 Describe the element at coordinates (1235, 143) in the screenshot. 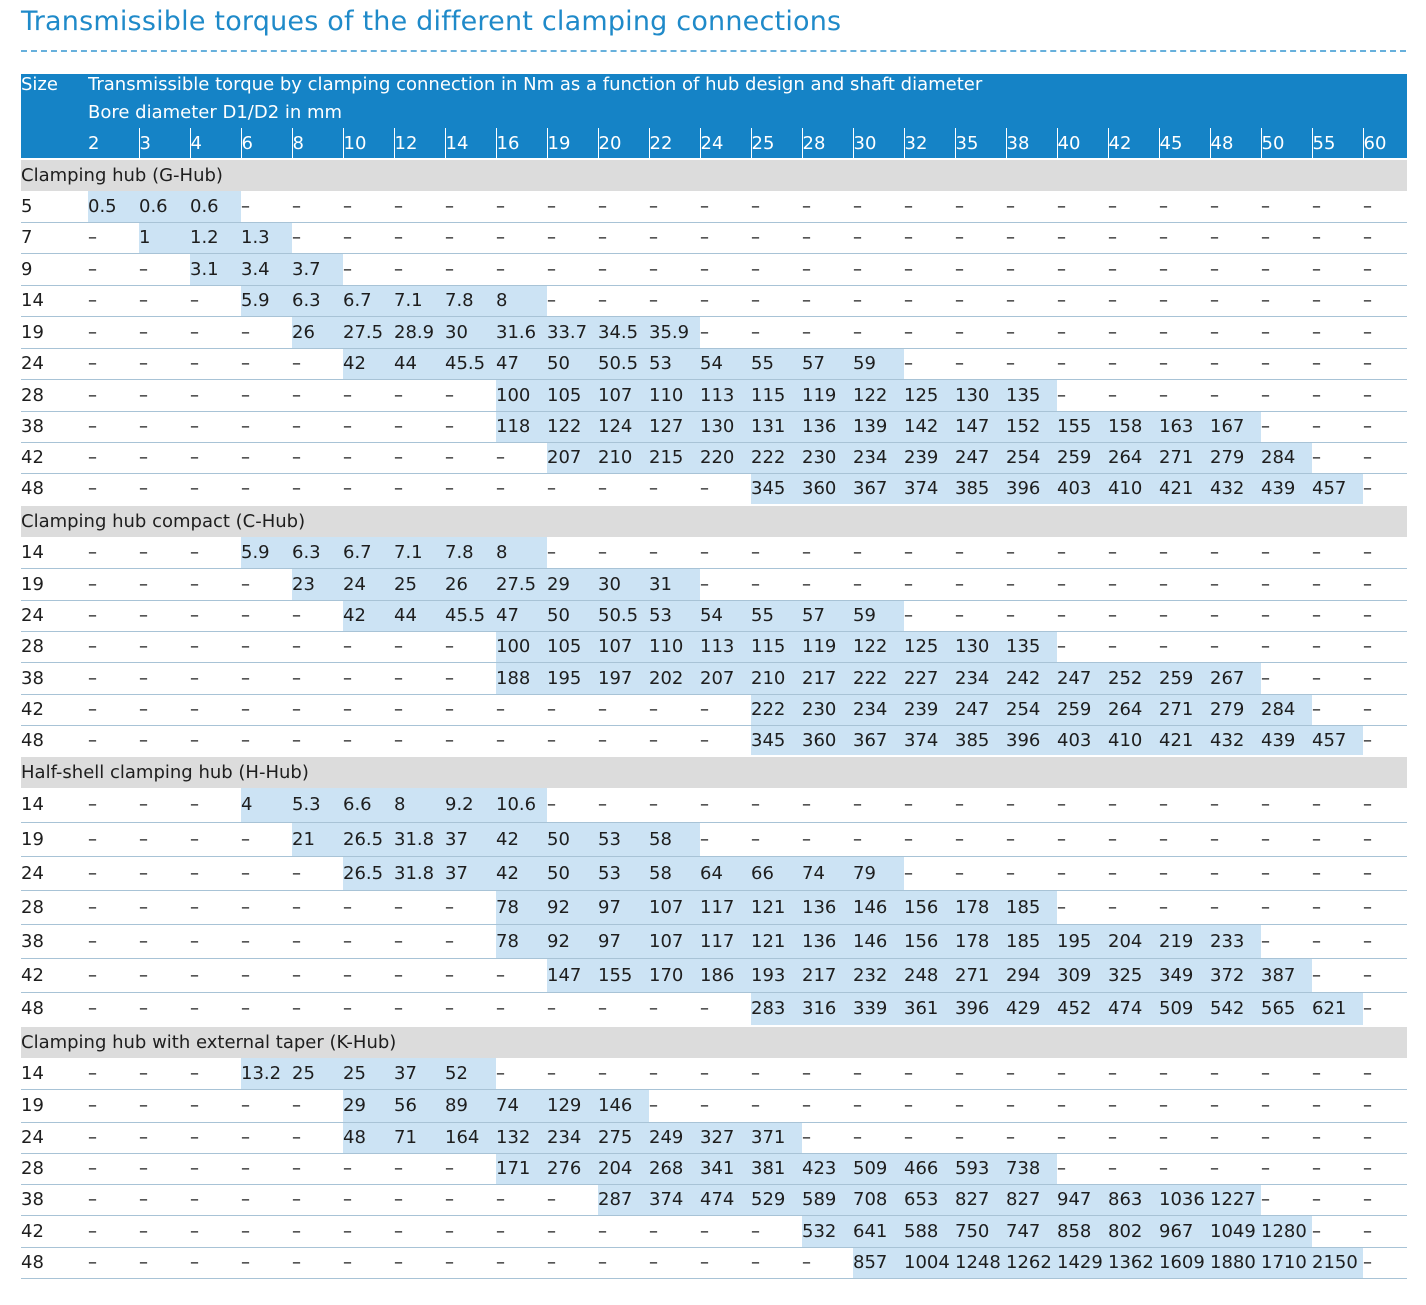

I see `diameter-header: 48` at that location.